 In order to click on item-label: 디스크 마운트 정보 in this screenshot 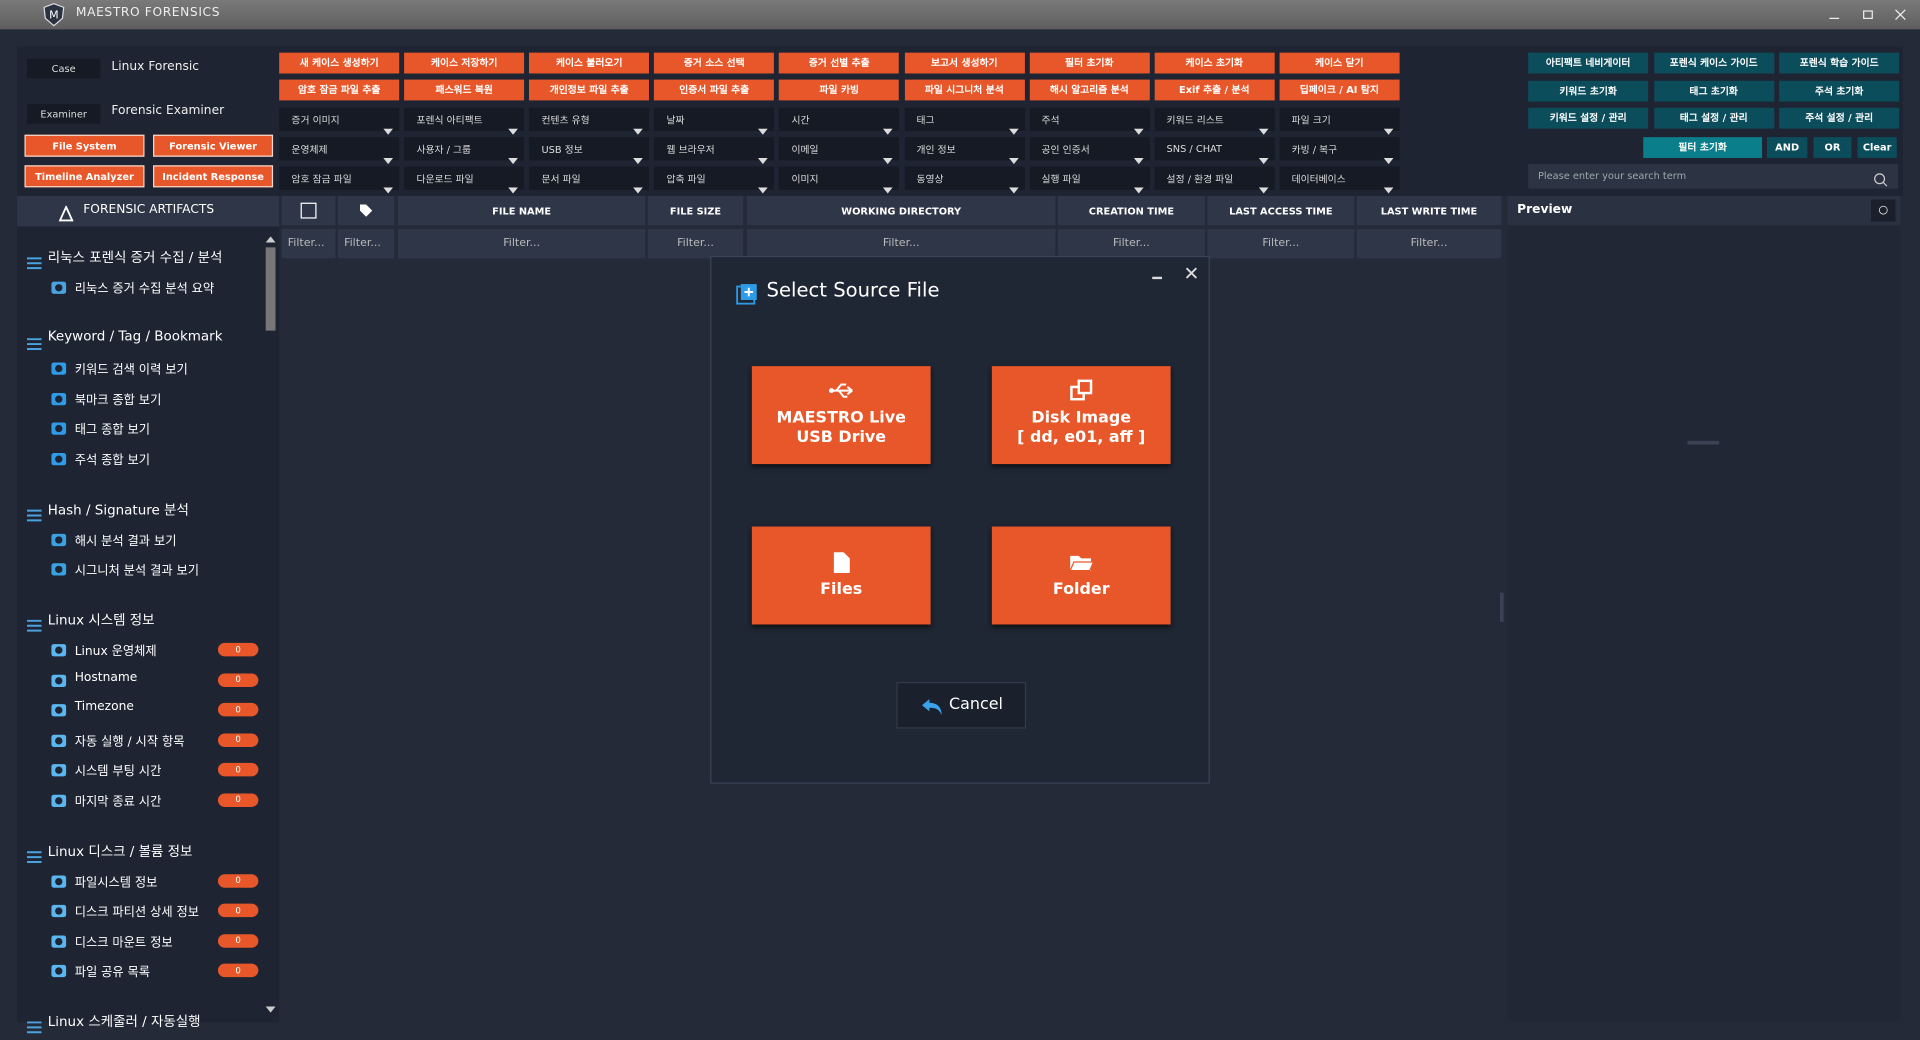, I will do `click(123, 943)`.